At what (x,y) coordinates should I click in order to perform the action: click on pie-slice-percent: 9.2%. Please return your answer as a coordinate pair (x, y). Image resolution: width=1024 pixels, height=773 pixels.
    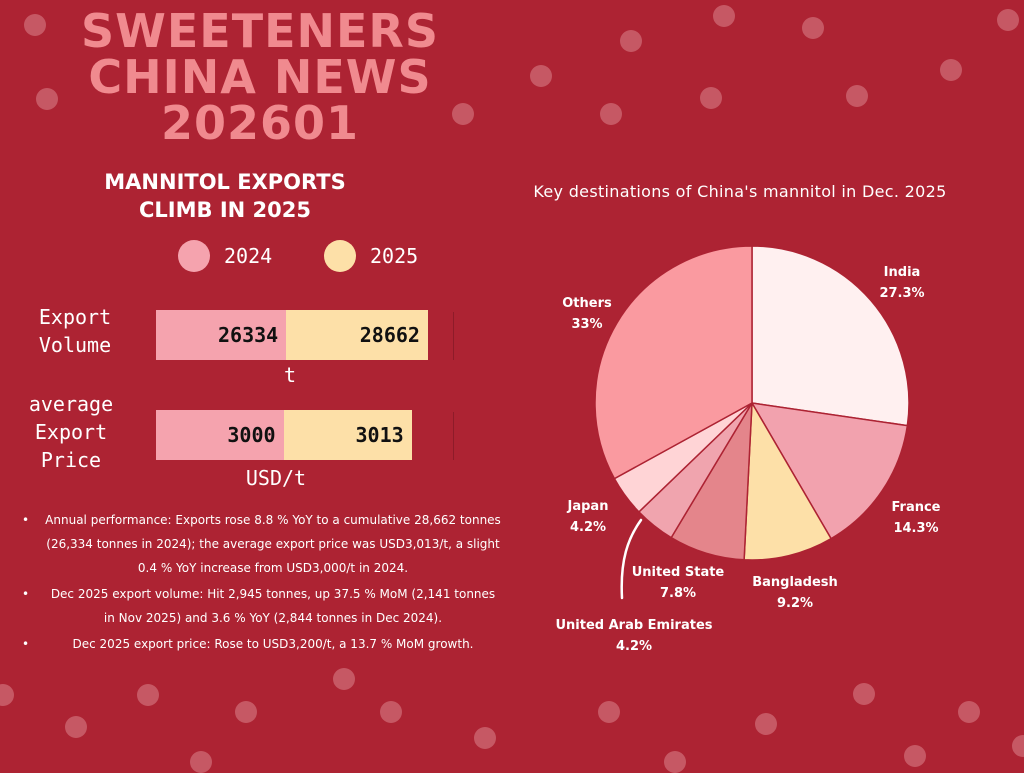
    Looking at the image, I should click on (795, 603).